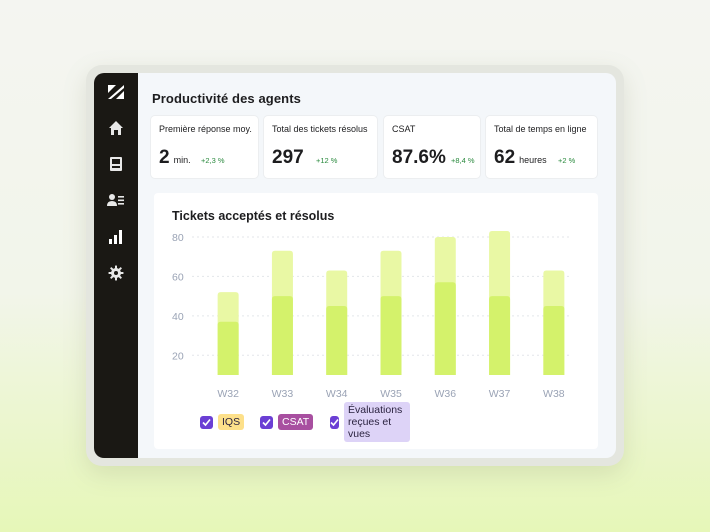 The width and height of the screenshot is (710, 532). Describe the element at coordinates (500, 335) in the screenshot. I see `bar-resolved-W37` at that location.